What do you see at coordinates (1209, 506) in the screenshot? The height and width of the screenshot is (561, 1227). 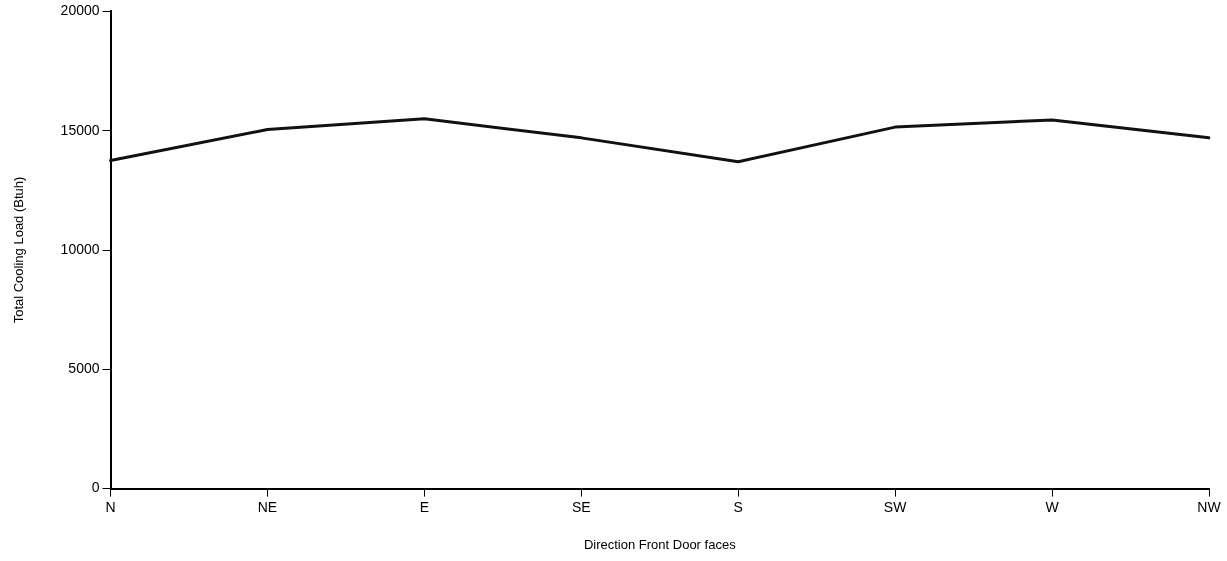 I see `x-tick-label: NW` at bounding box center [1209, 506].